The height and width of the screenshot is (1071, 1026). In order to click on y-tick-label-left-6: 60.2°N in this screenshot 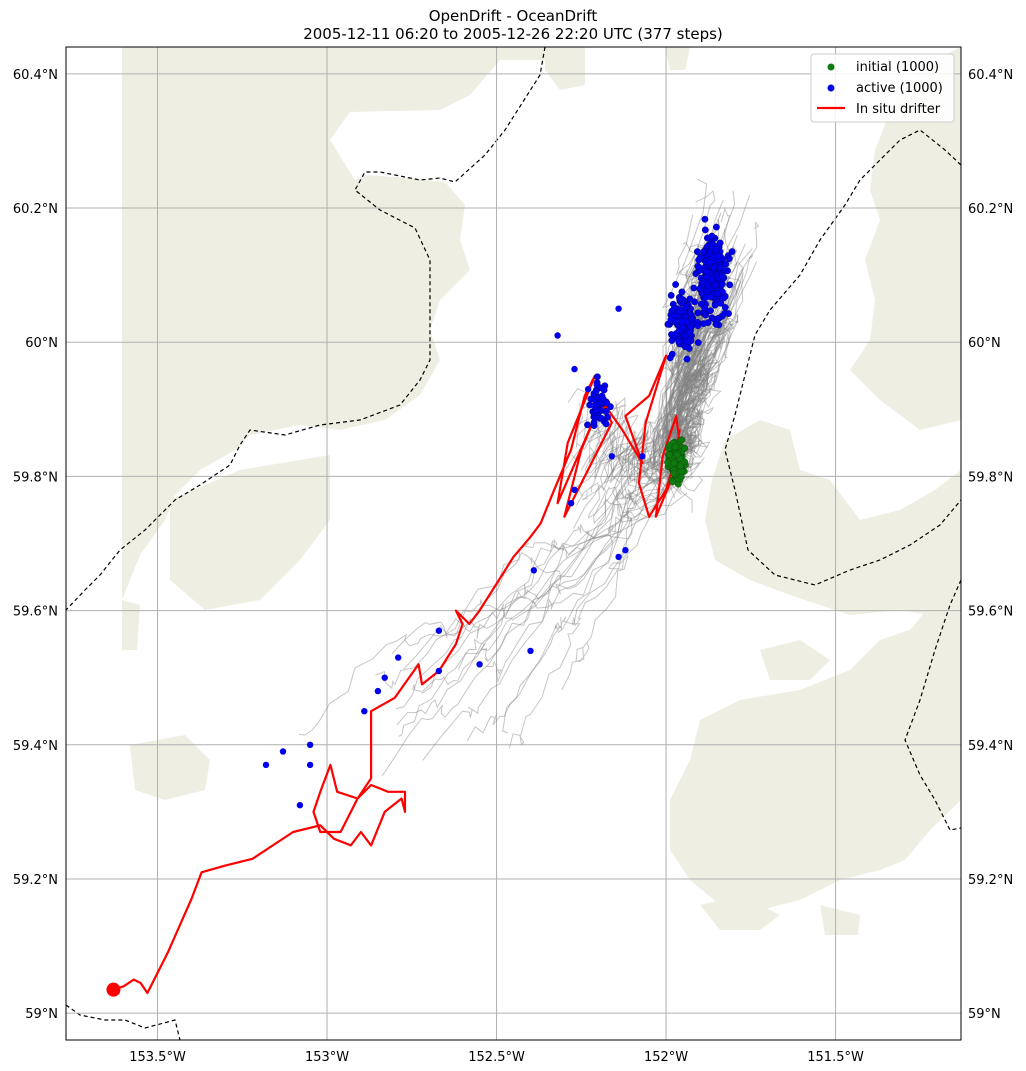, I will do `click(35, 209)`.